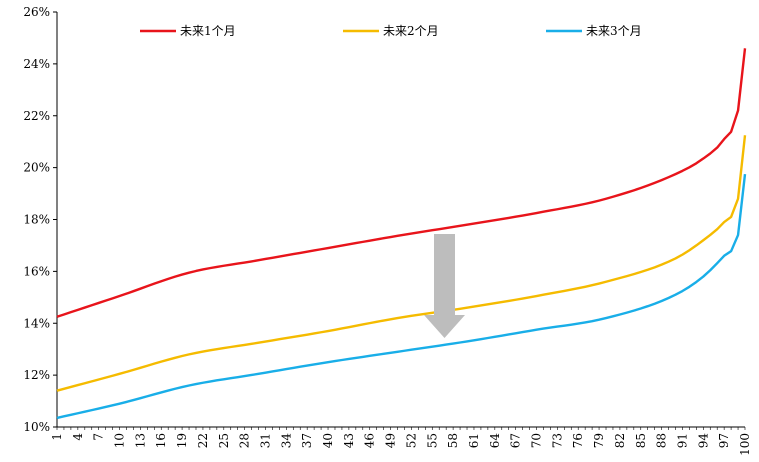 Image resolution: width=759 pixels, height=462 pixels. What do you see at coordinates (703, 441) in the screenshot?
I see `x-tick-label: 94` at bounding box center [703, 441].